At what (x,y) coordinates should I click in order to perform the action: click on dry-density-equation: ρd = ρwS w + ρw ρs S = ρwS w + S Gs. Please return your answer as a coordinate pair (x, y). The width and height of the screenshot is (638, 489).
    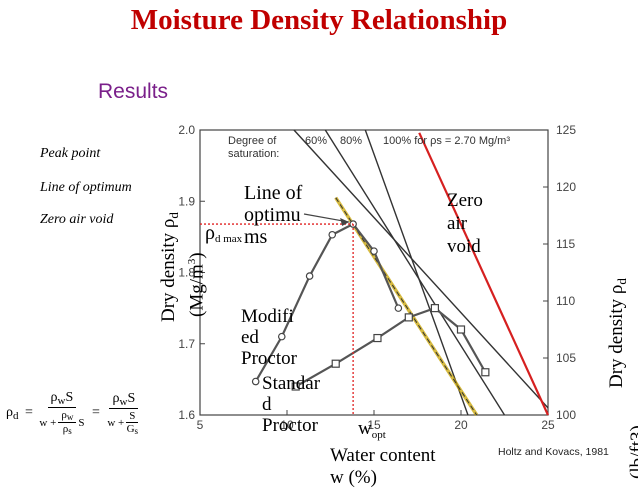
    Looking at the image, I should click on (72, 413).